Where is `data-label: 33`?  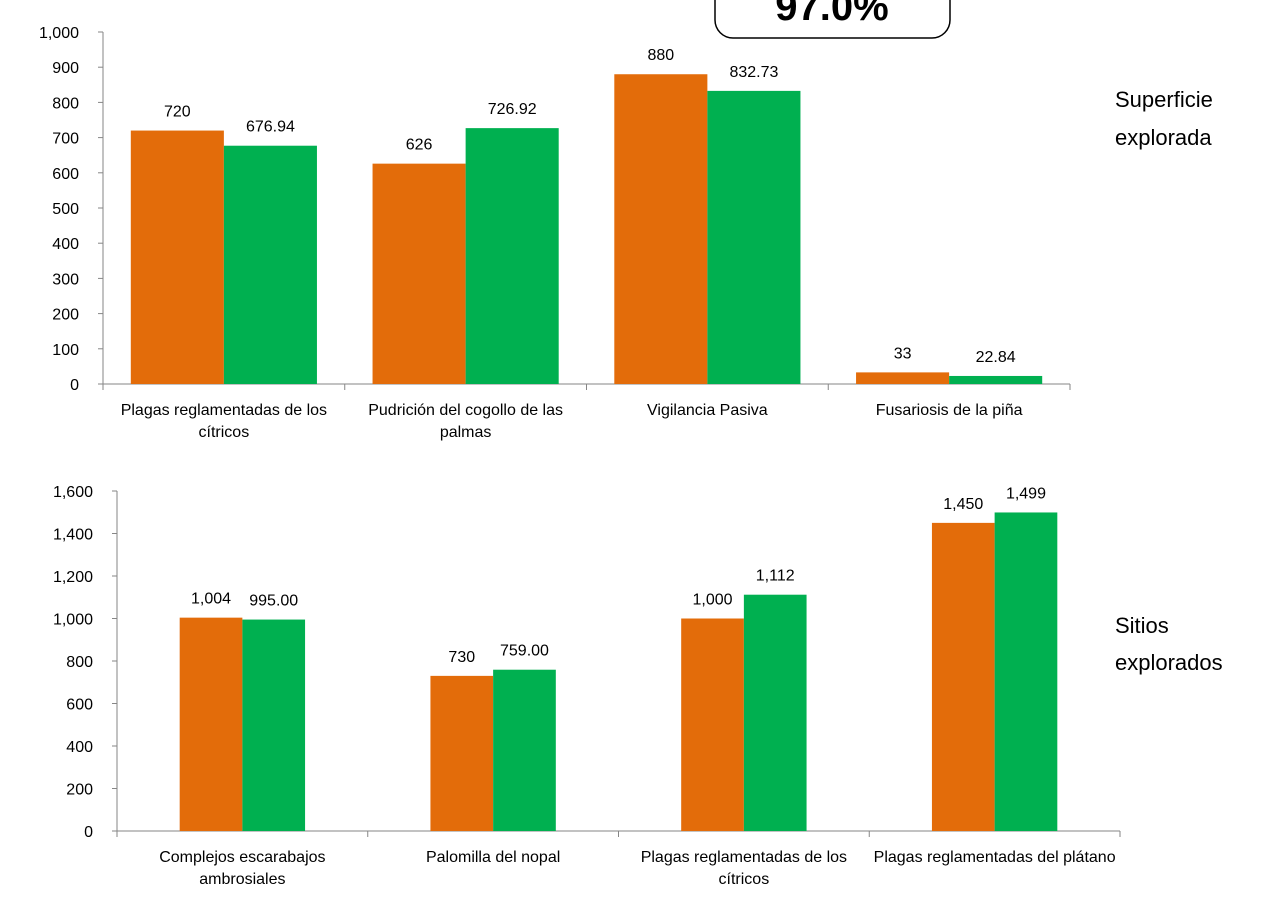 data-label: 33 is located at coordinates (903, 353).